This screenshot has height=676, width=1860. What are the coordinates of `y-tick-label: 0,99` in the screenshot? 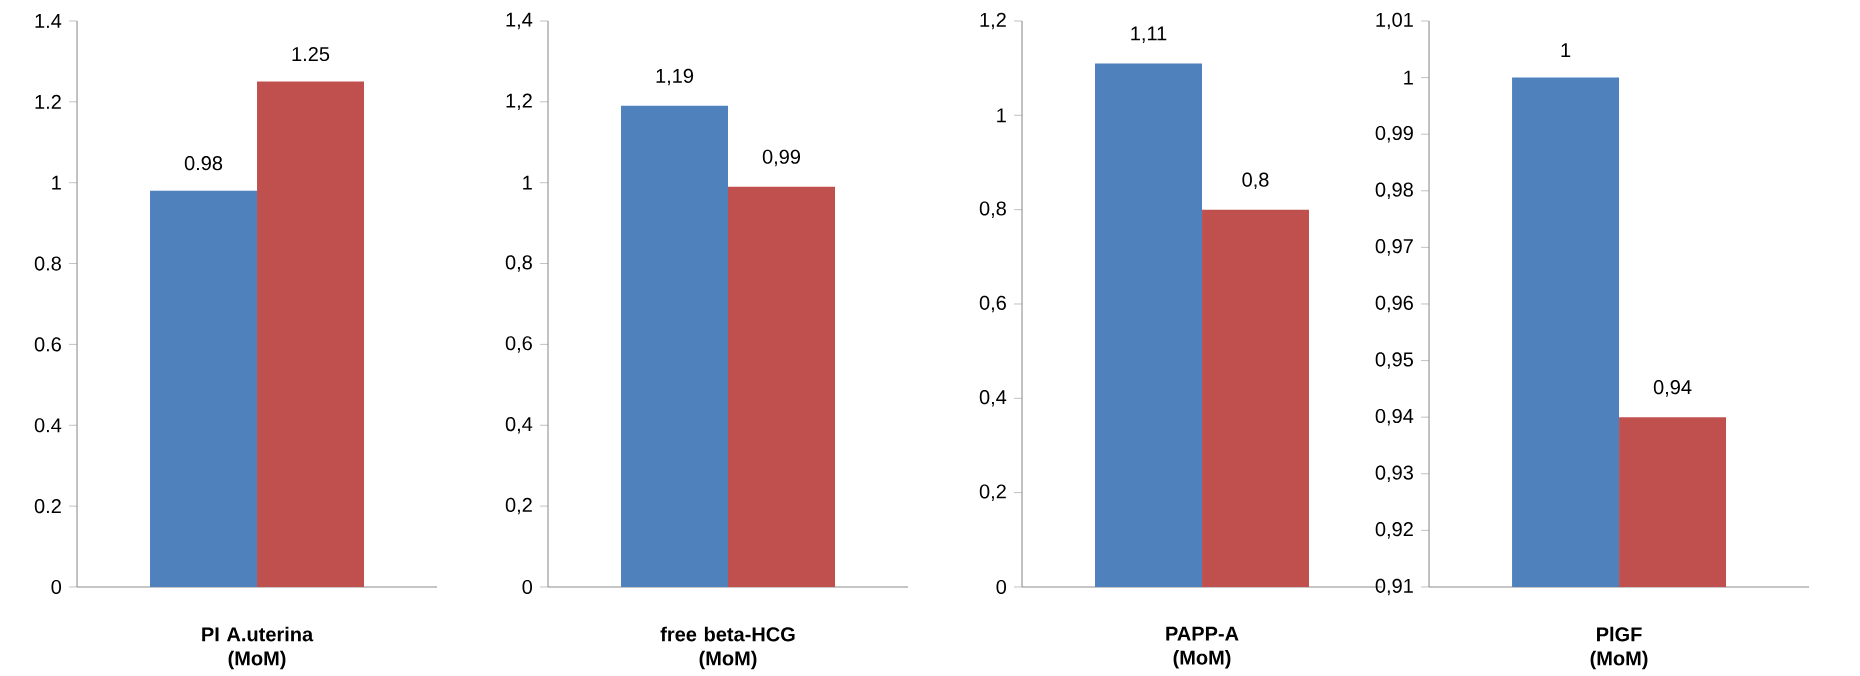 It's located at (1394, 134).